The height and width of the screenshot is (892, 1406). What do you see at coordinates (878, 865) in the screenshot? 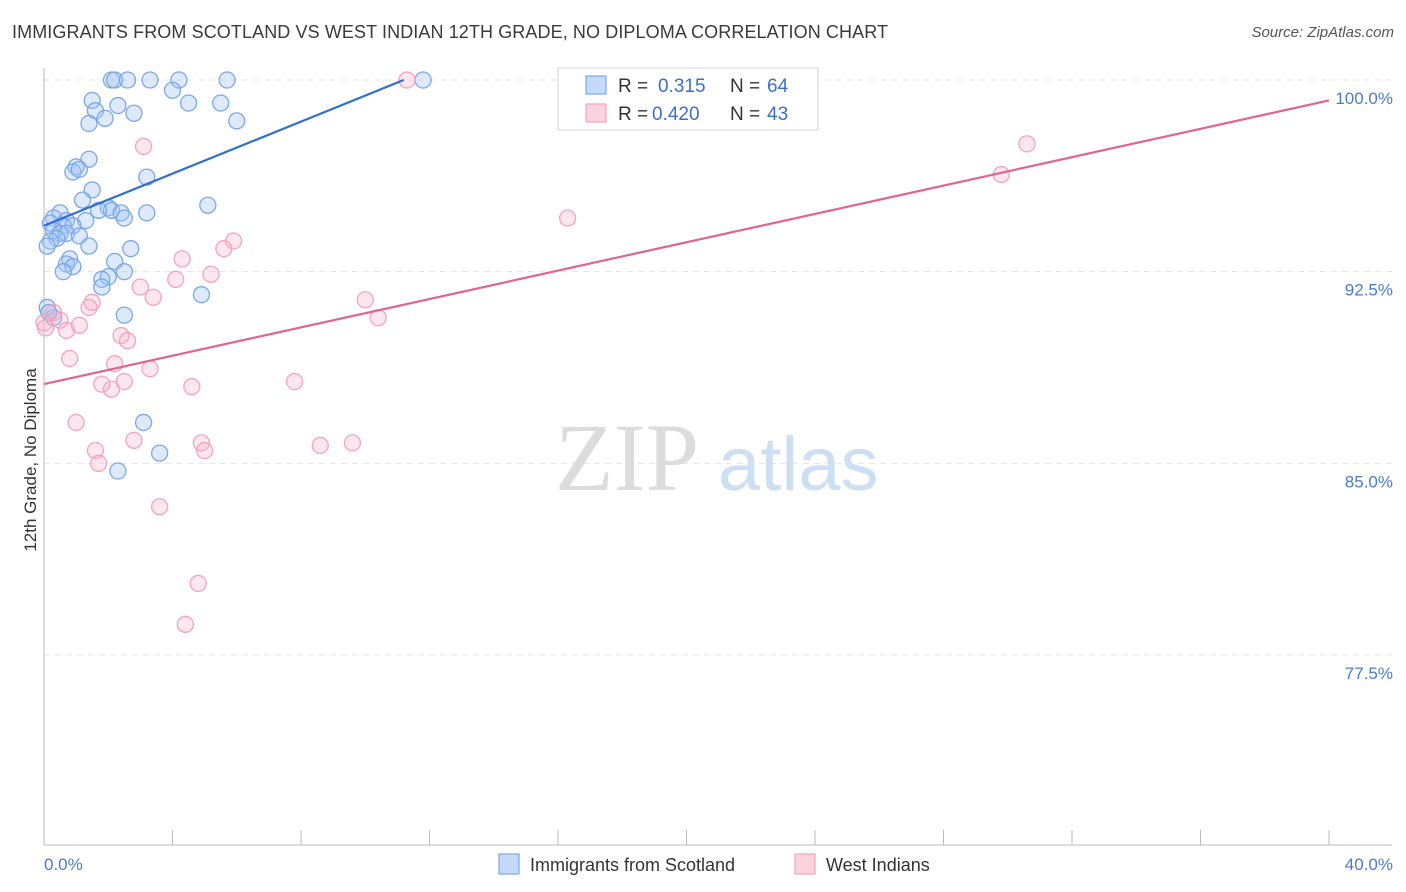
I see `legend-label-west-indians: West Indians` at bounding box center [878, 865].